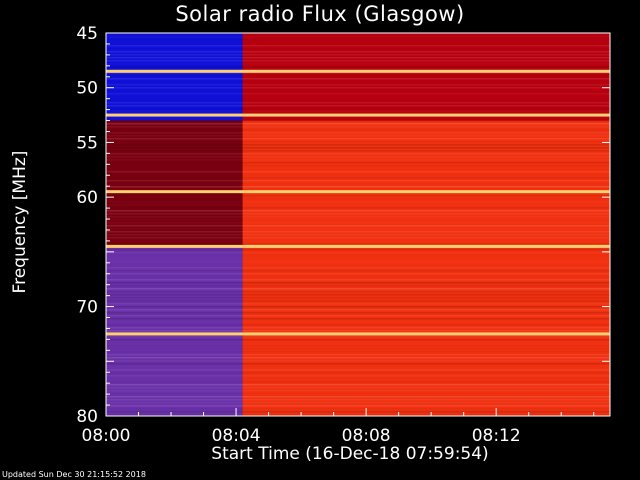 The height and width of the screenshot is (480, 640). I want to click on x-tick-label: 08:12, so click(496, 436).